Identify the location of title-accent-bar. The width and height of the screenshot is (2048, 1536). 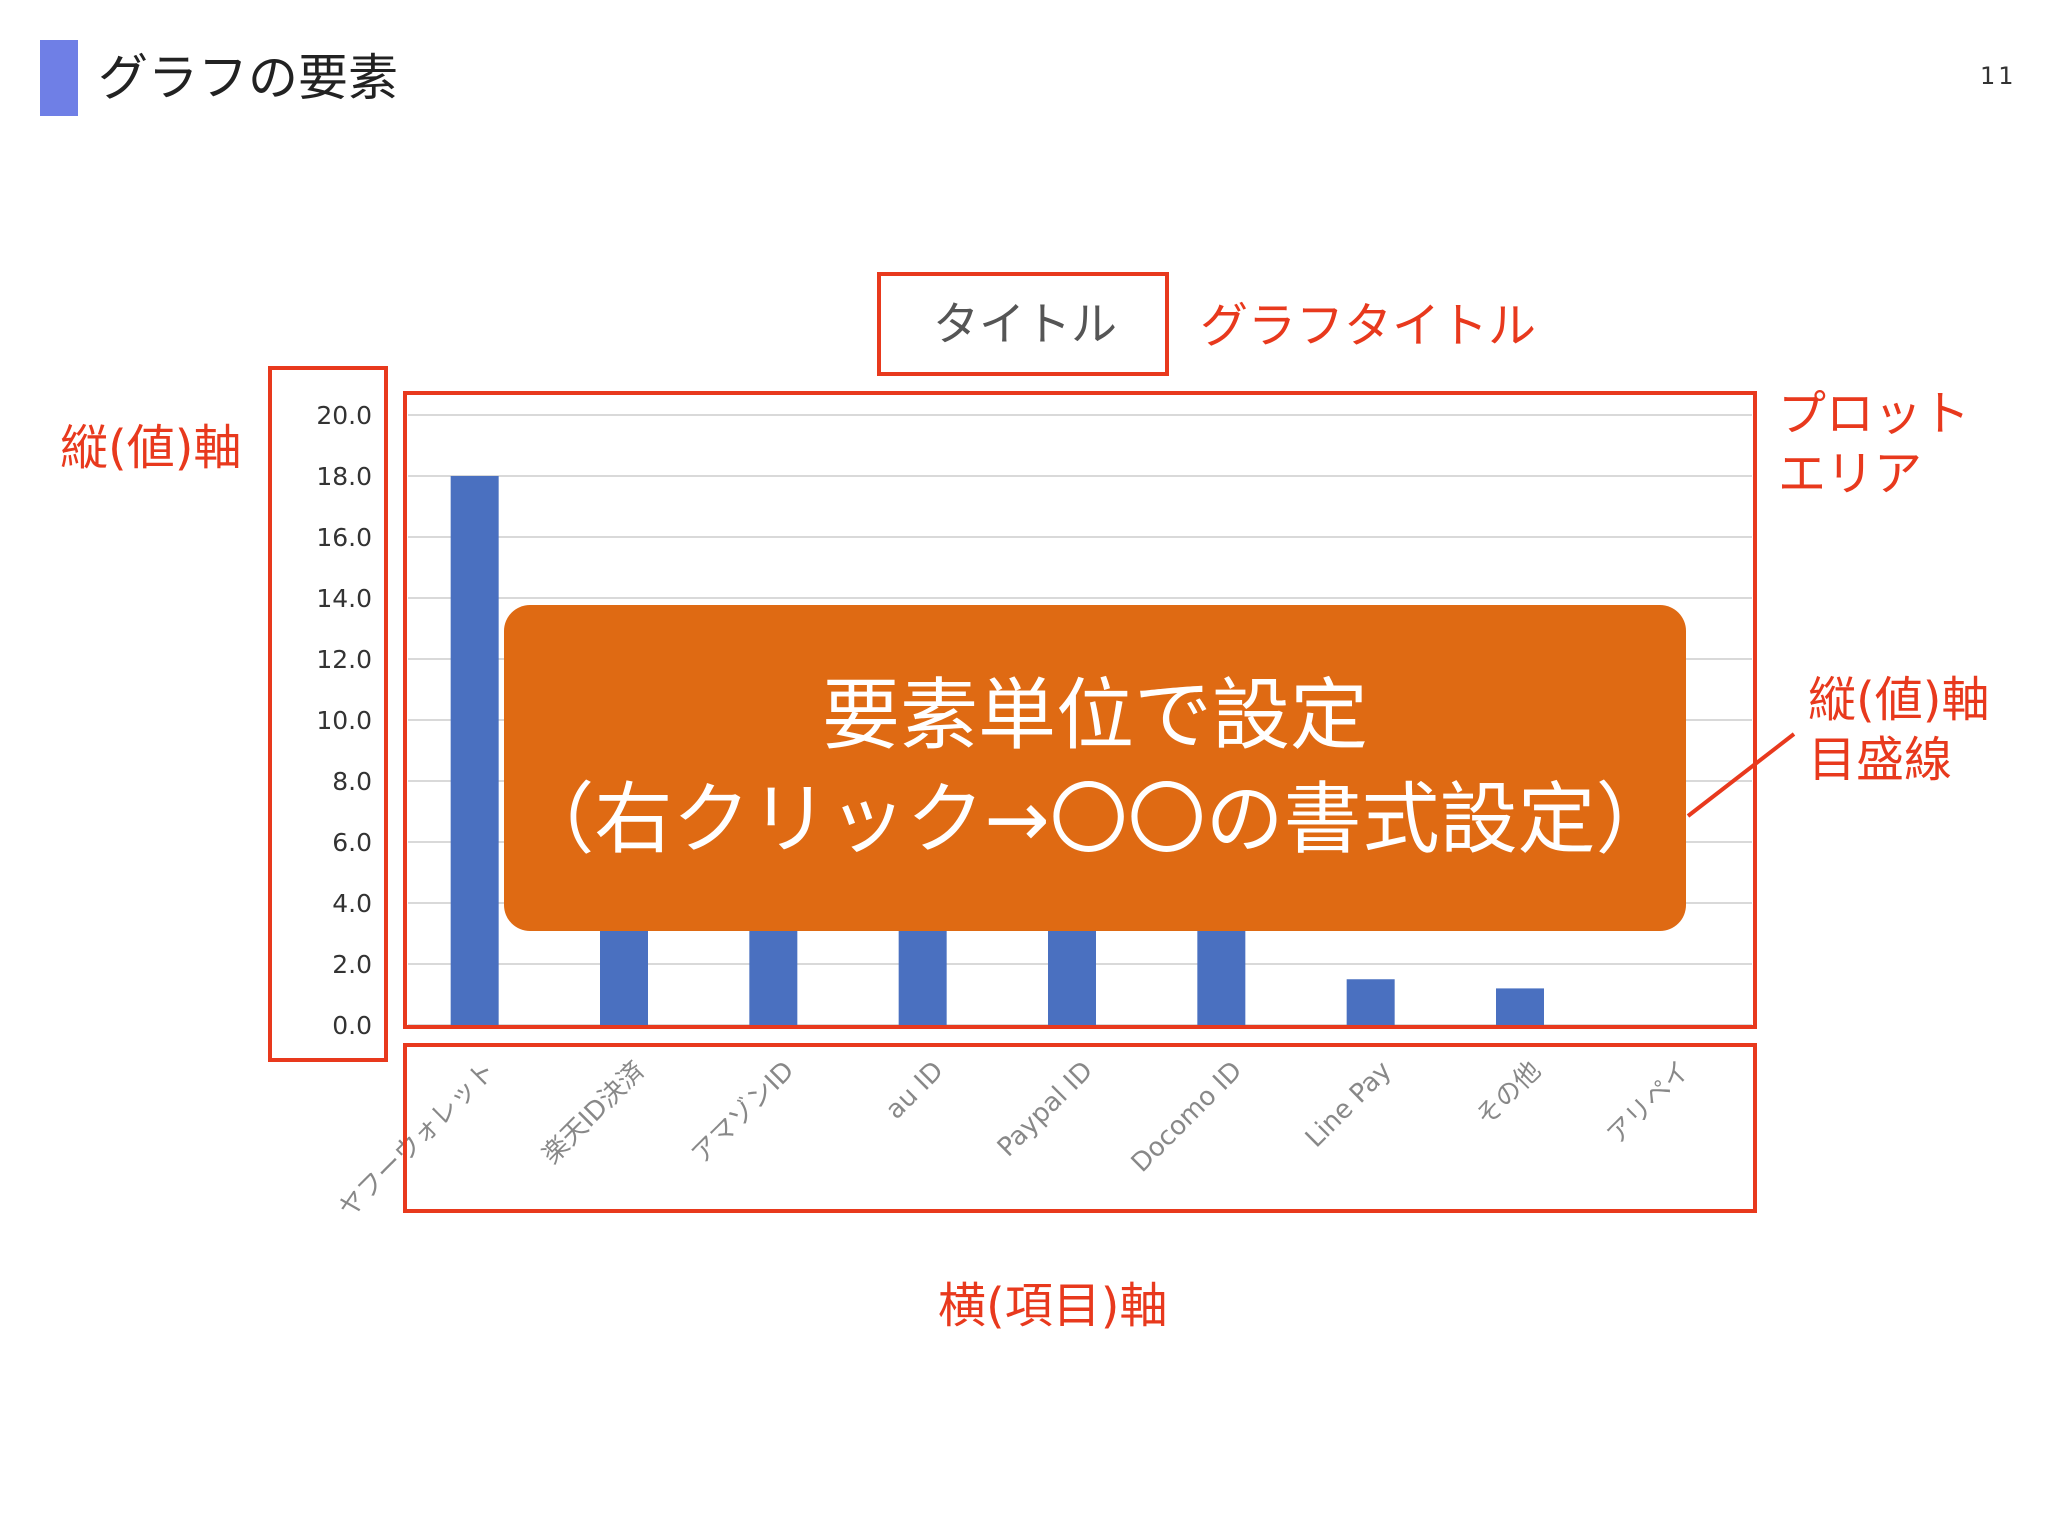
(59, 78).